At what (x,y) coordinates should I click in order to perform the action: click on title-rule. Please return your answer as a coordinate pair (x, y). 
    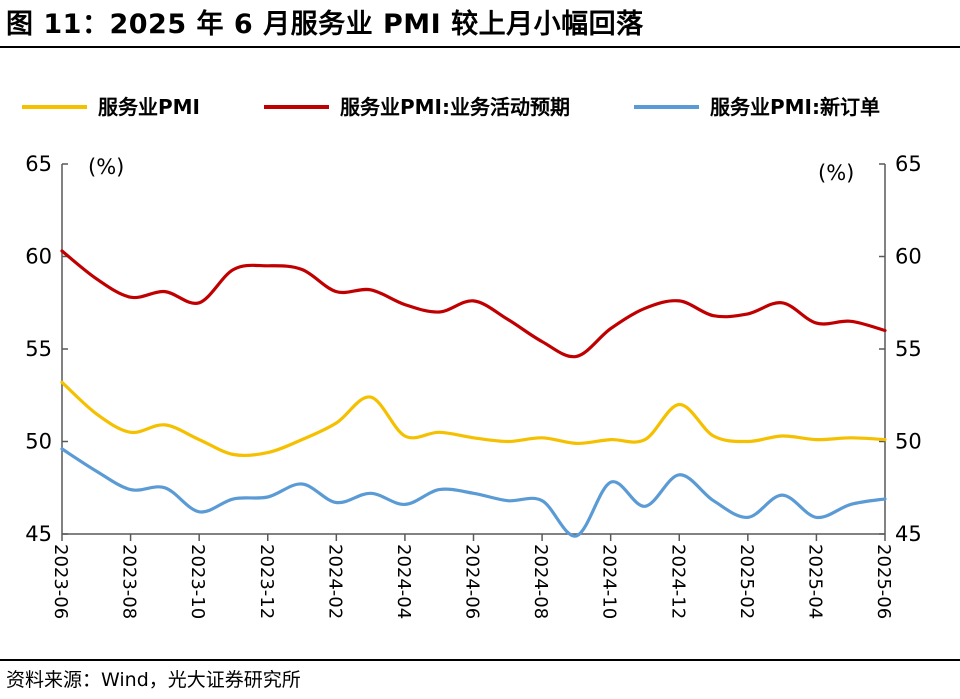
    Looking at the image, I should click on (480, 47).